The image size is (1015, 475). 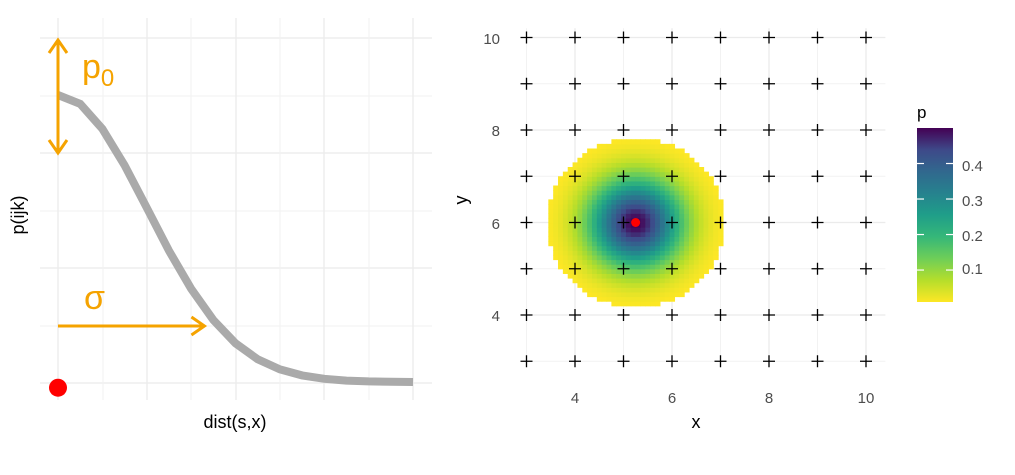 What do you see at coordinates (496, 131) in the screenshot?
I see `y-tick-label: 8` at bounding box center [496, 131].